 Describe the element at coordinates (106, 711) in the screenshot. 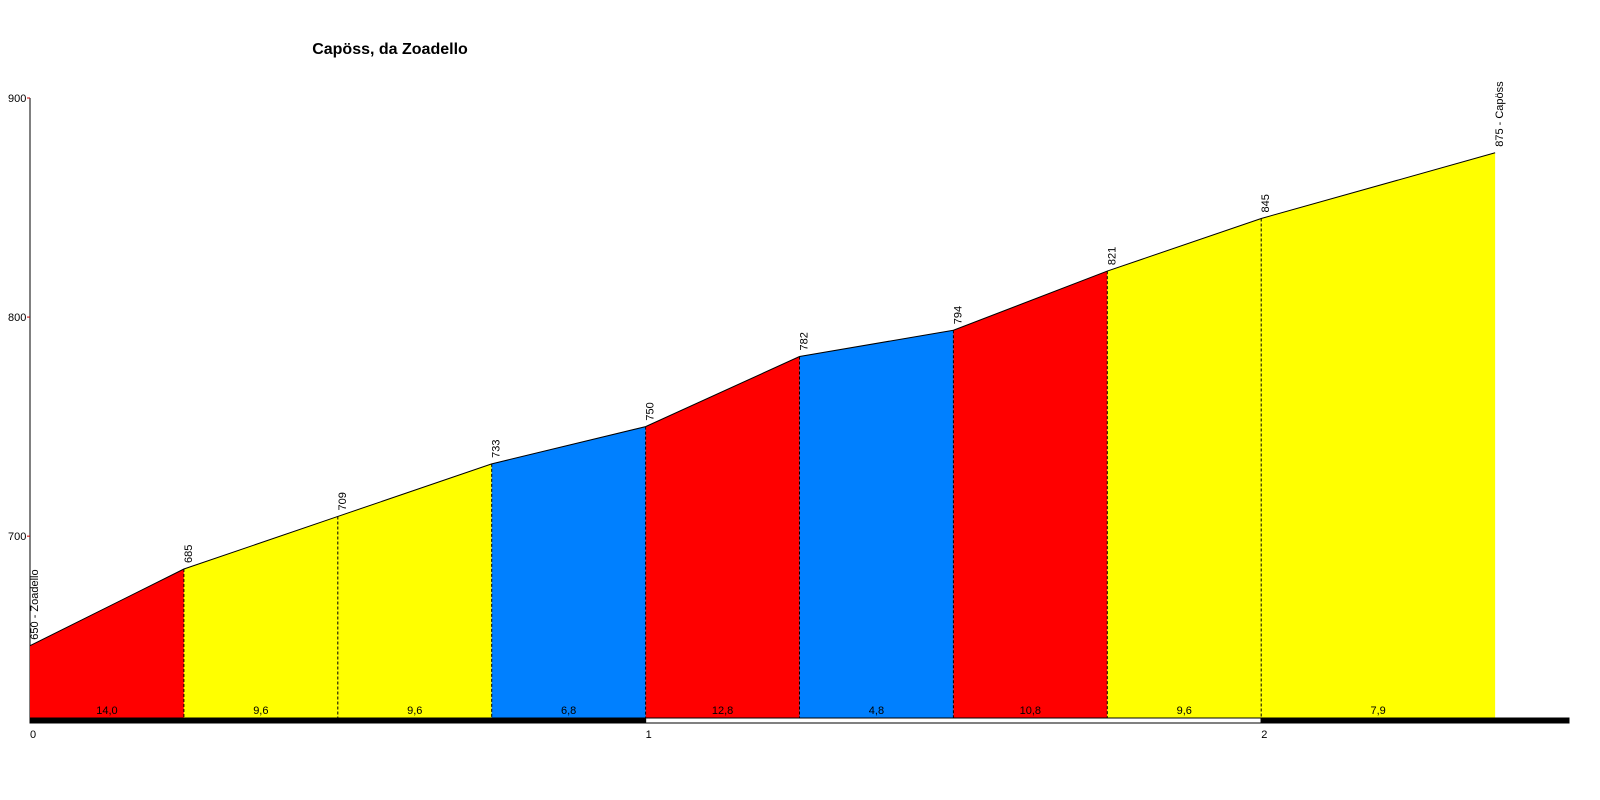

I see `gradient-label: 14,0` at that location.